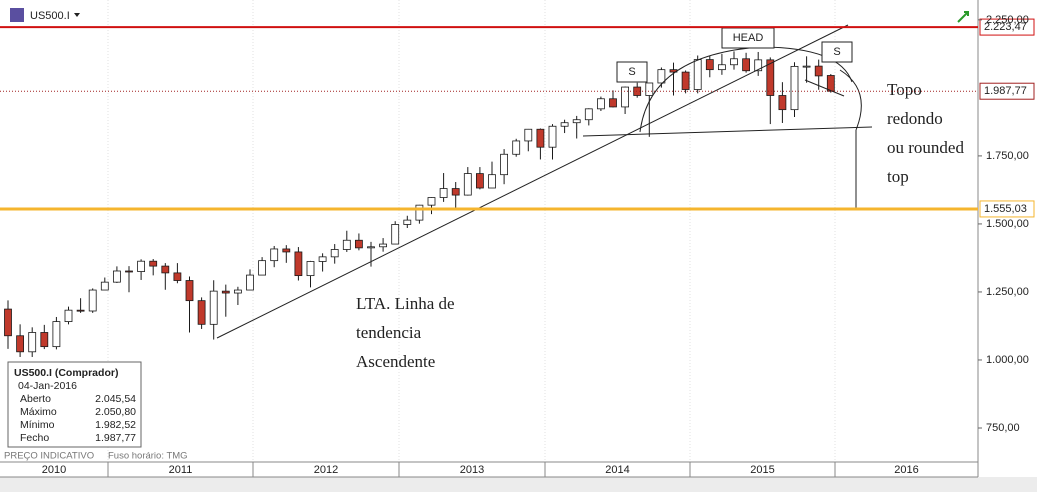 This screenshot has width=1037, height=497. What do you see at coordinates (748, 38) in the screenshot?
I see `head-label: HEAD` at bounding box center [748, 38].